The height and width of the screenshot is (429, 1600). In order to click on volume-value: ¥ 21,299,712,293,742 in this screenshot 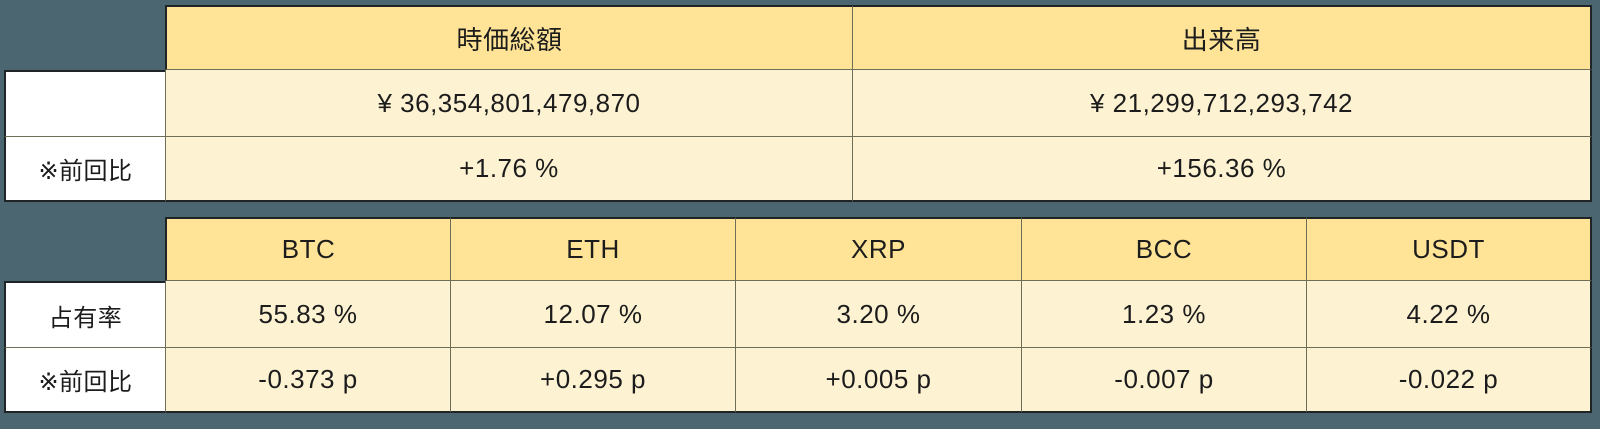, I will do `click(1222, 103)`.